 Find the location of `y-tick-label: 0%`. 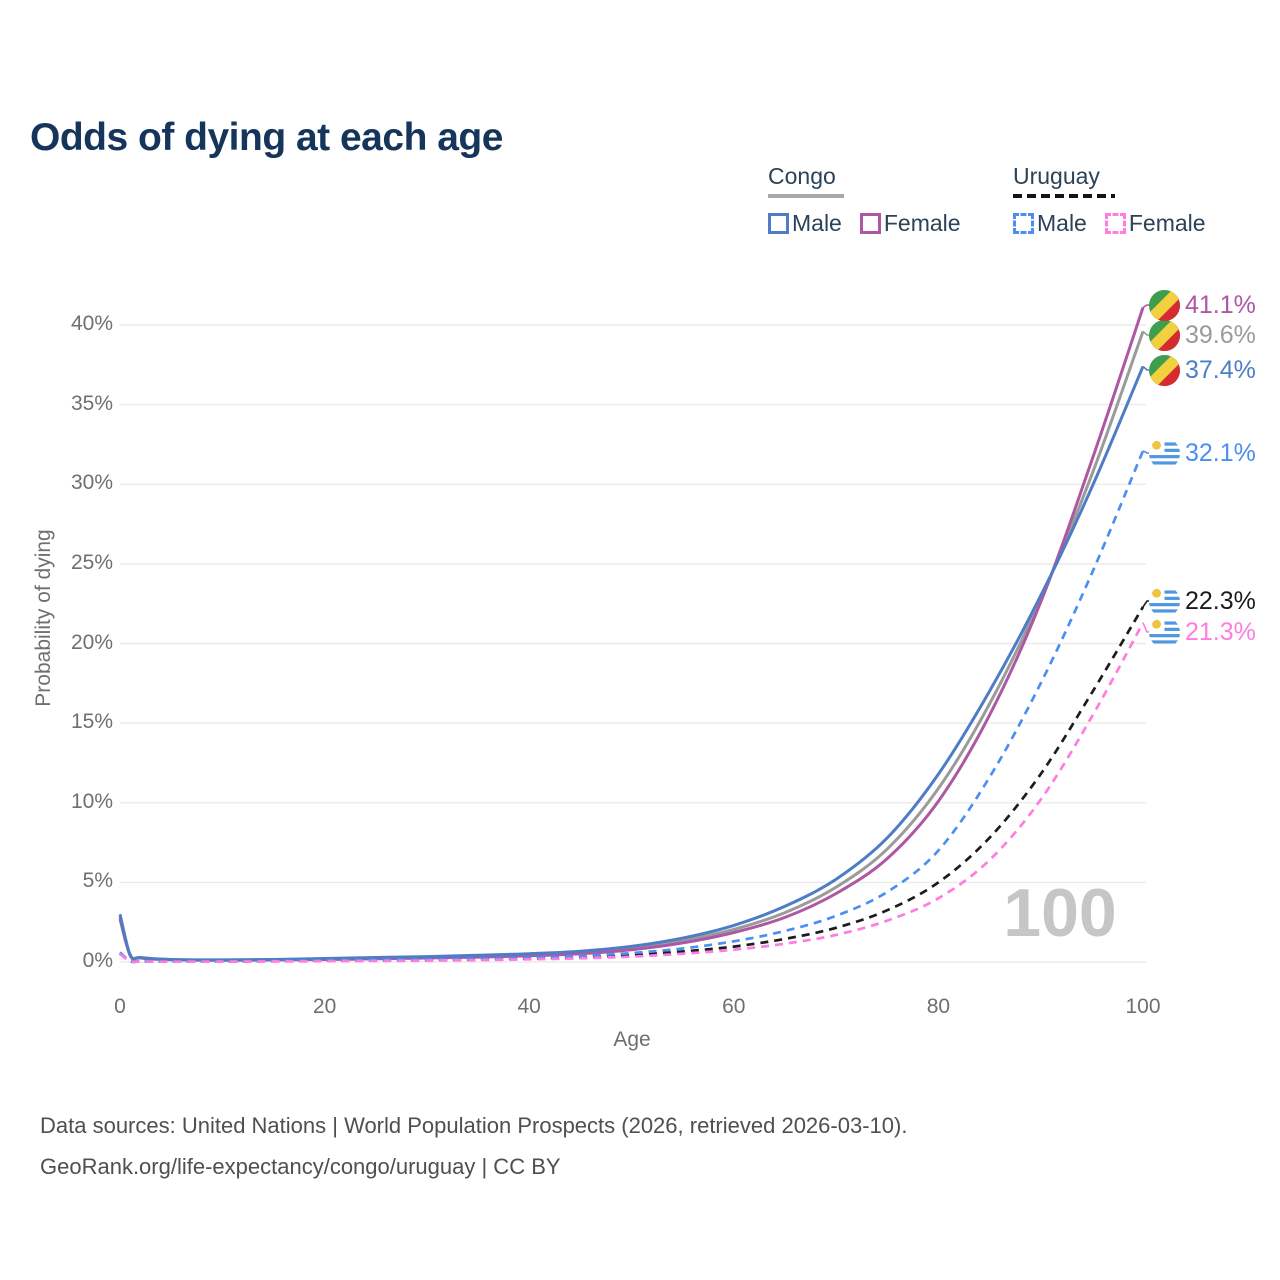

y-tick-label: 0% is located at coordinates (97, 960).